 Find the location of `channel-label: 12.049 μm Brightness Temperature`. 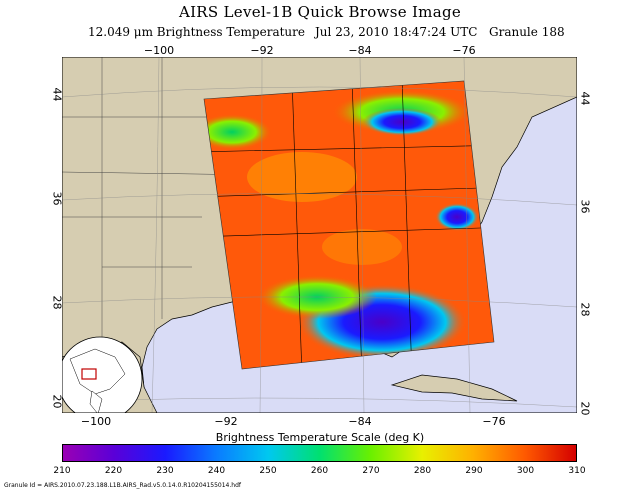

channel-label: 12.049 μm Brightness Temperature is located at coordinates (196, 32).